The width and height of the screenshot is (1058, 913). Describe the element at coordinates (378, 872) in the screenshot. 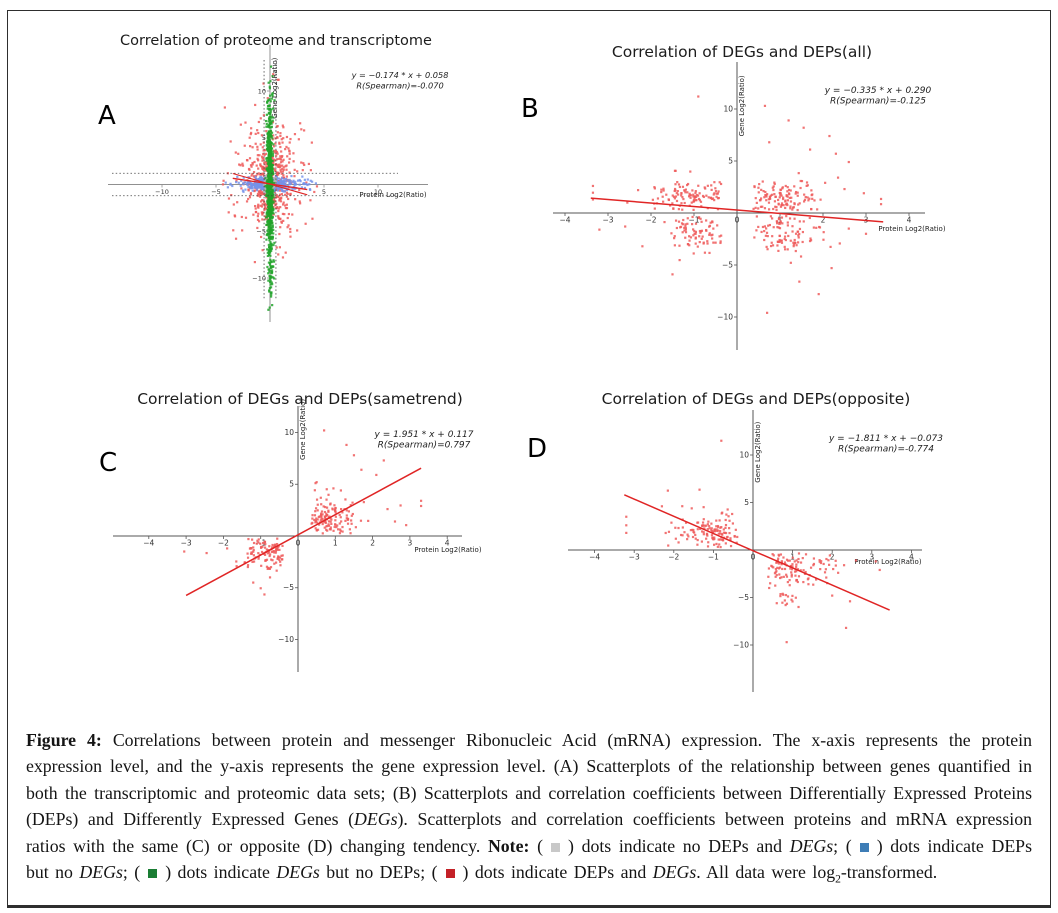

I see `caption-text: but no DEPs; (` at that location.